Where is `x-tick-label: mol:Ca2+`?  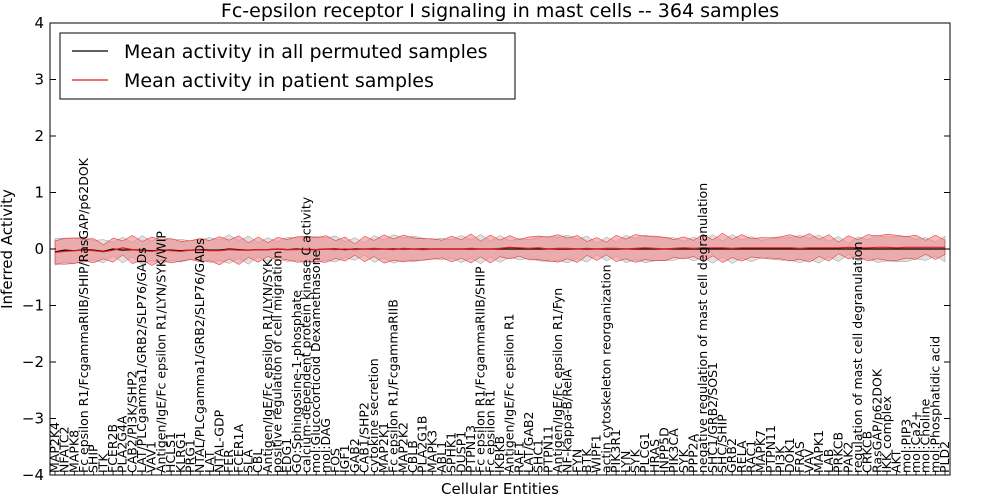
x-tick-label: mol:Ca2+ is located at coordinates (915, 442).